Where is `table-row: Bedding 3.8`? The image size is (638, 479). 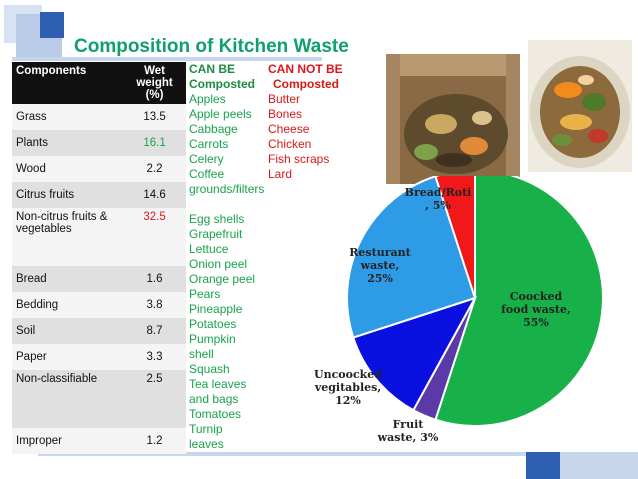
table-row: Bedding 3.8 is located at coordinates (99, 305).